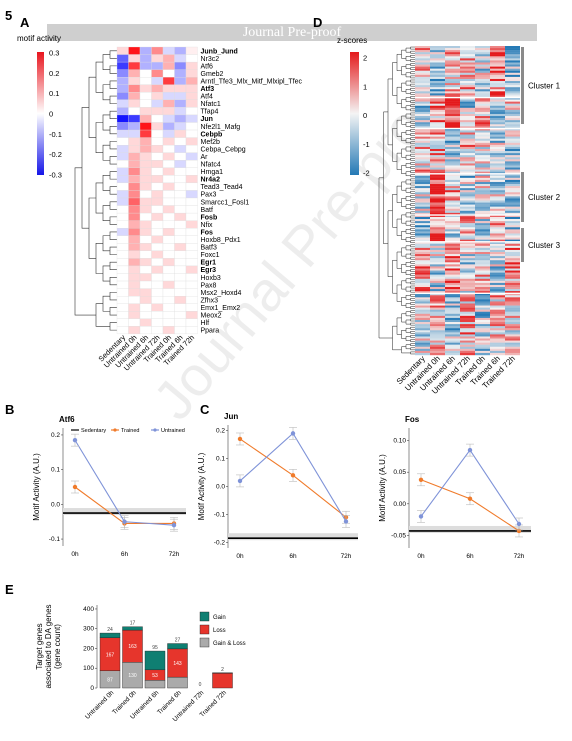 The image size is (572, 741). Describe the element at coordinates (133, 624) in the screenshot. I see `bar-top-label: 17` at that location.